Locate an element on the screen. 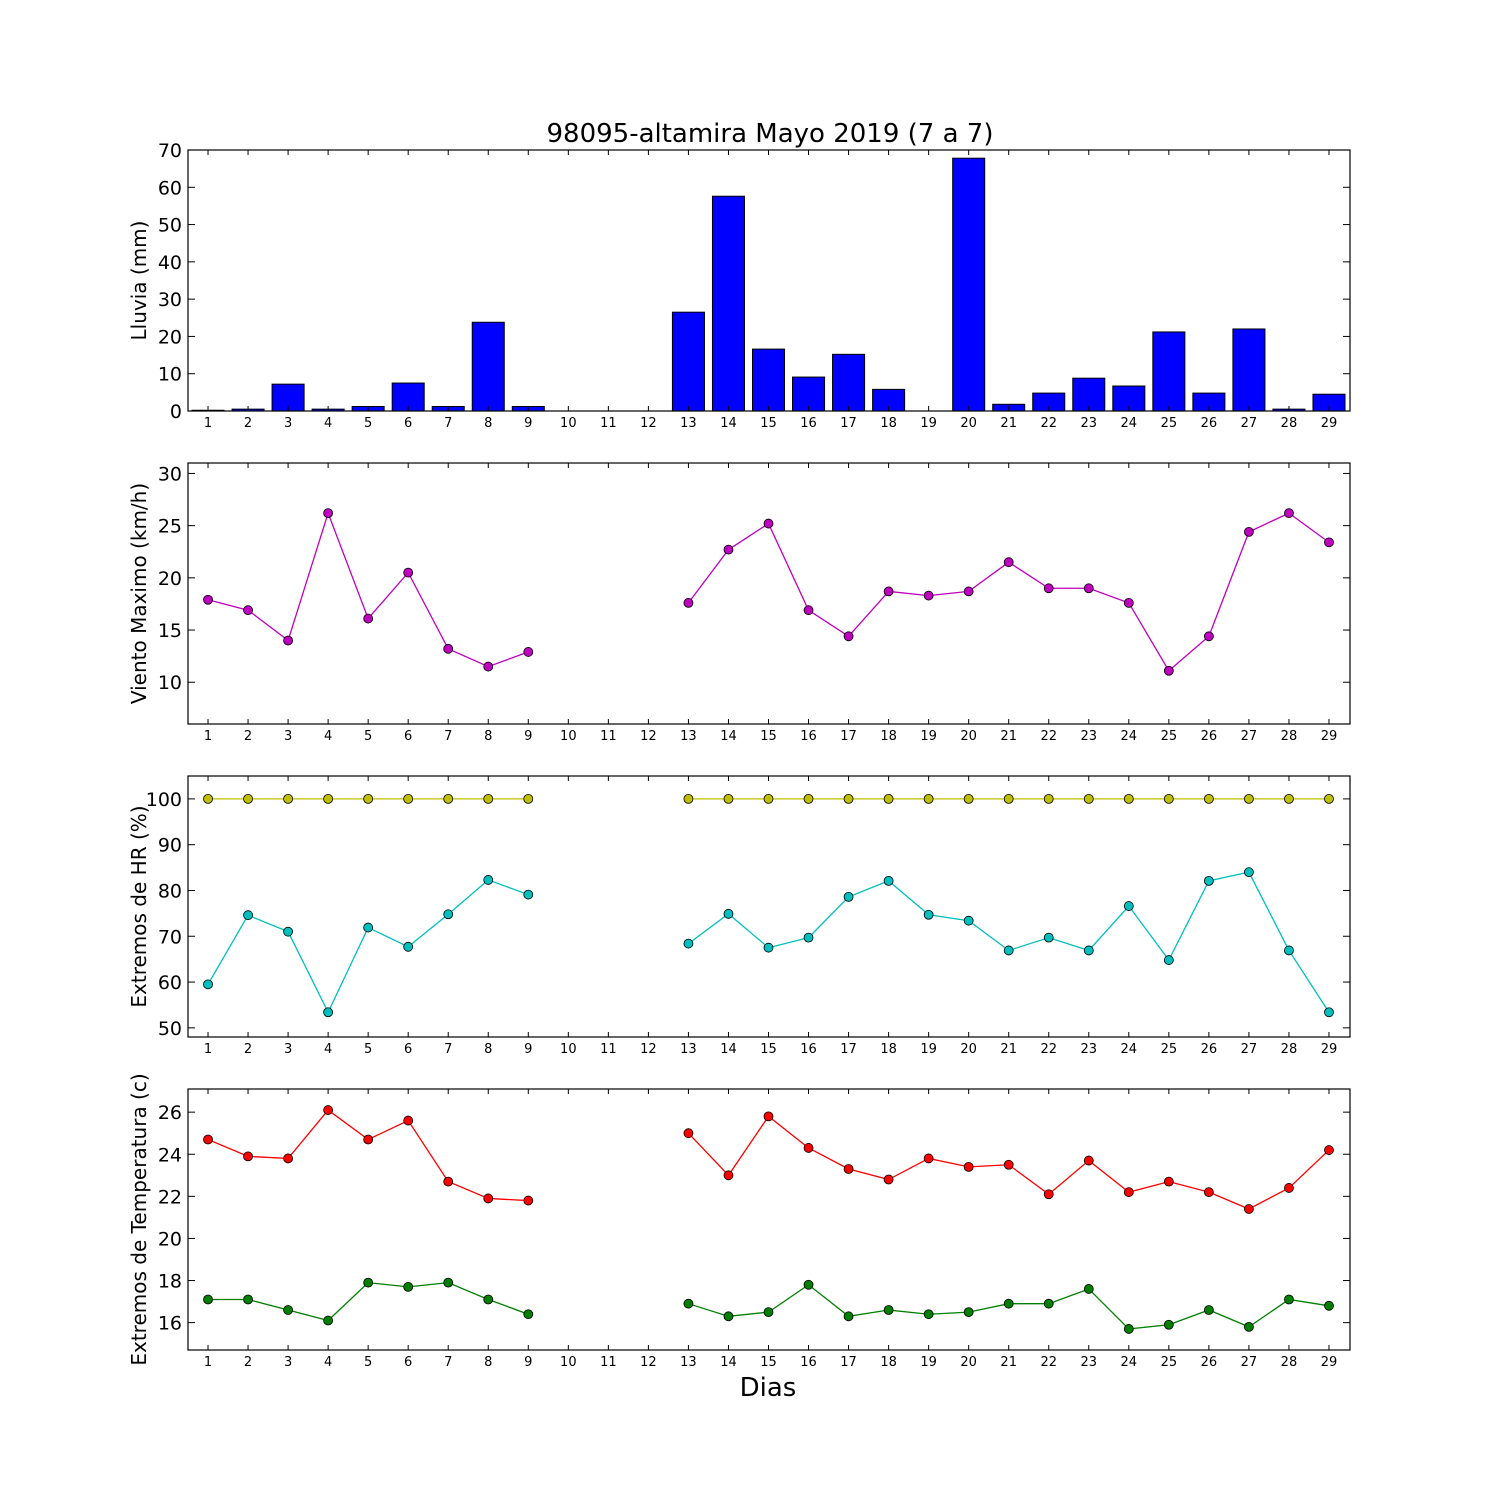 This screenshot has width=1500, height=1500. x-tick-label: 6 is located at coordinates (408, 1362).